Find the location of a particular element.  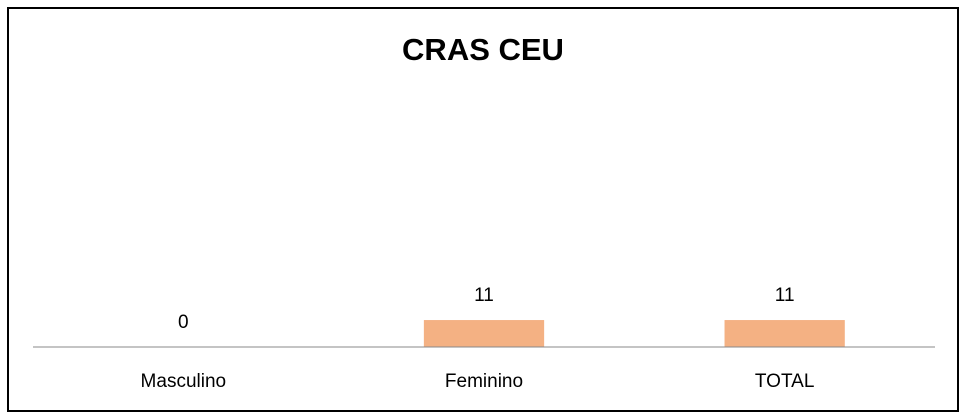

x-tick-label: TOTAL is located at coordinates (784, 381).